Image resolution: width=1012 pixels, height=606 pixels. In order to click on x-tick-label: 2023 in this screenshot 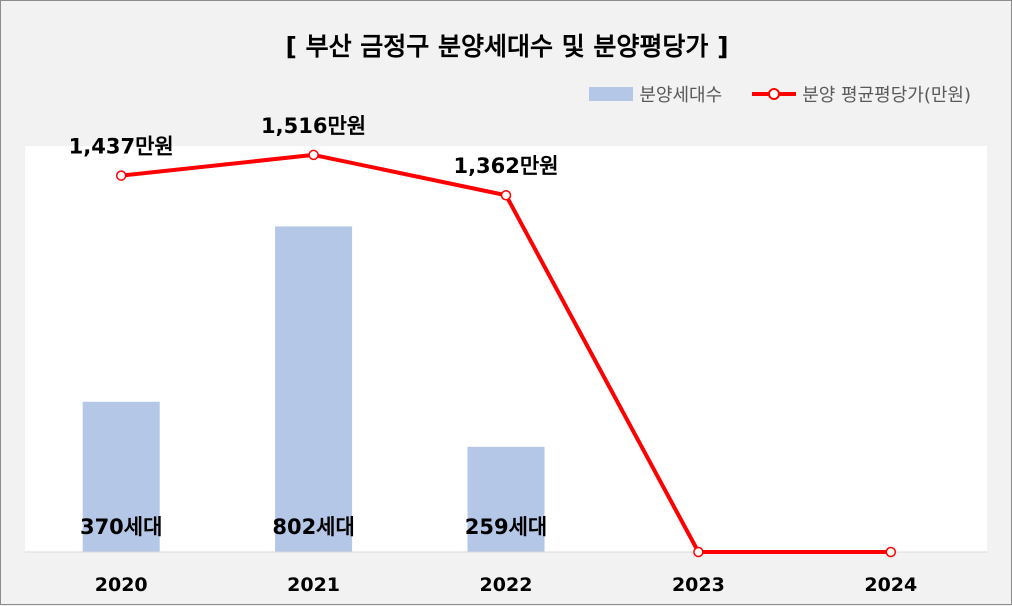, I will do `click(698, 585)`.